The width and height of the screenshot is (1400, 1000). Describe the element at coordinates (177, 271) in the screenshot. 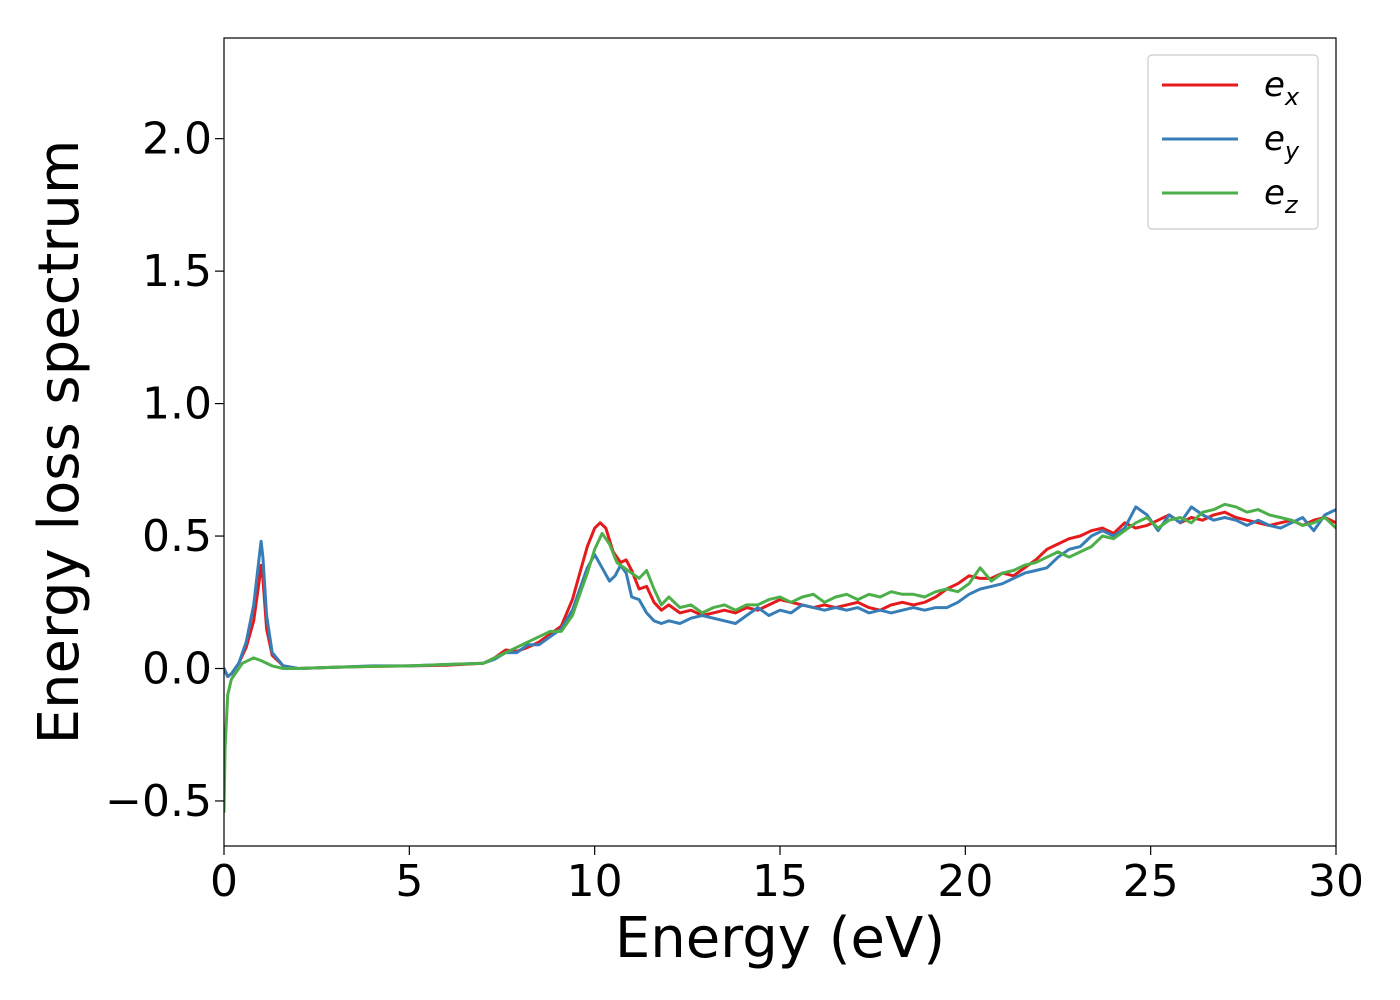

I see `y-tick-label: 1.5` at that location.